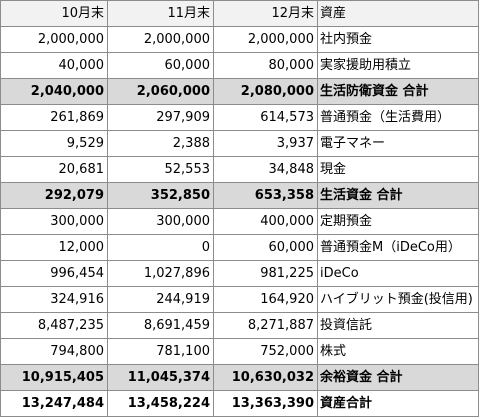 This screenshot has width=480, height=419. I want to click on cell-oct: 292,079, so click(54, 195).